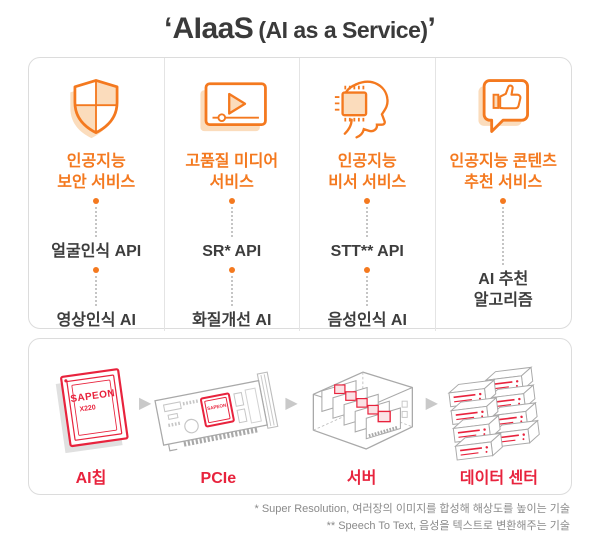  I want to click on pipeline-label: AI칩, so click(91, 478).